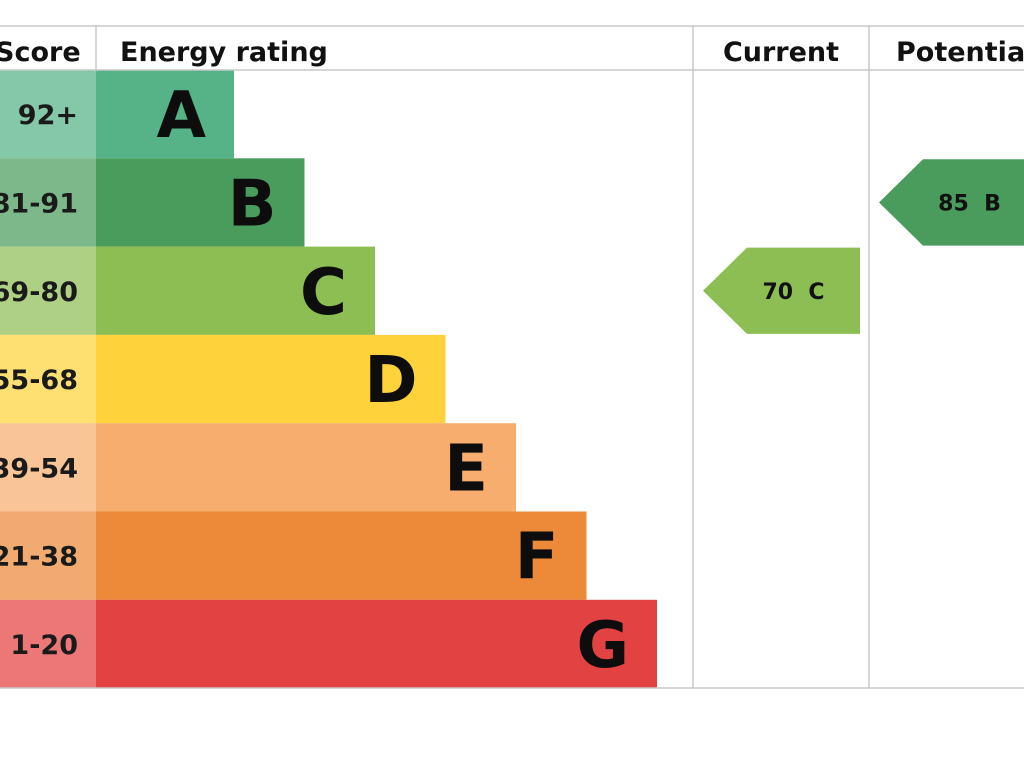  I want to click on rating-letter-b: B, so click(252, 204).